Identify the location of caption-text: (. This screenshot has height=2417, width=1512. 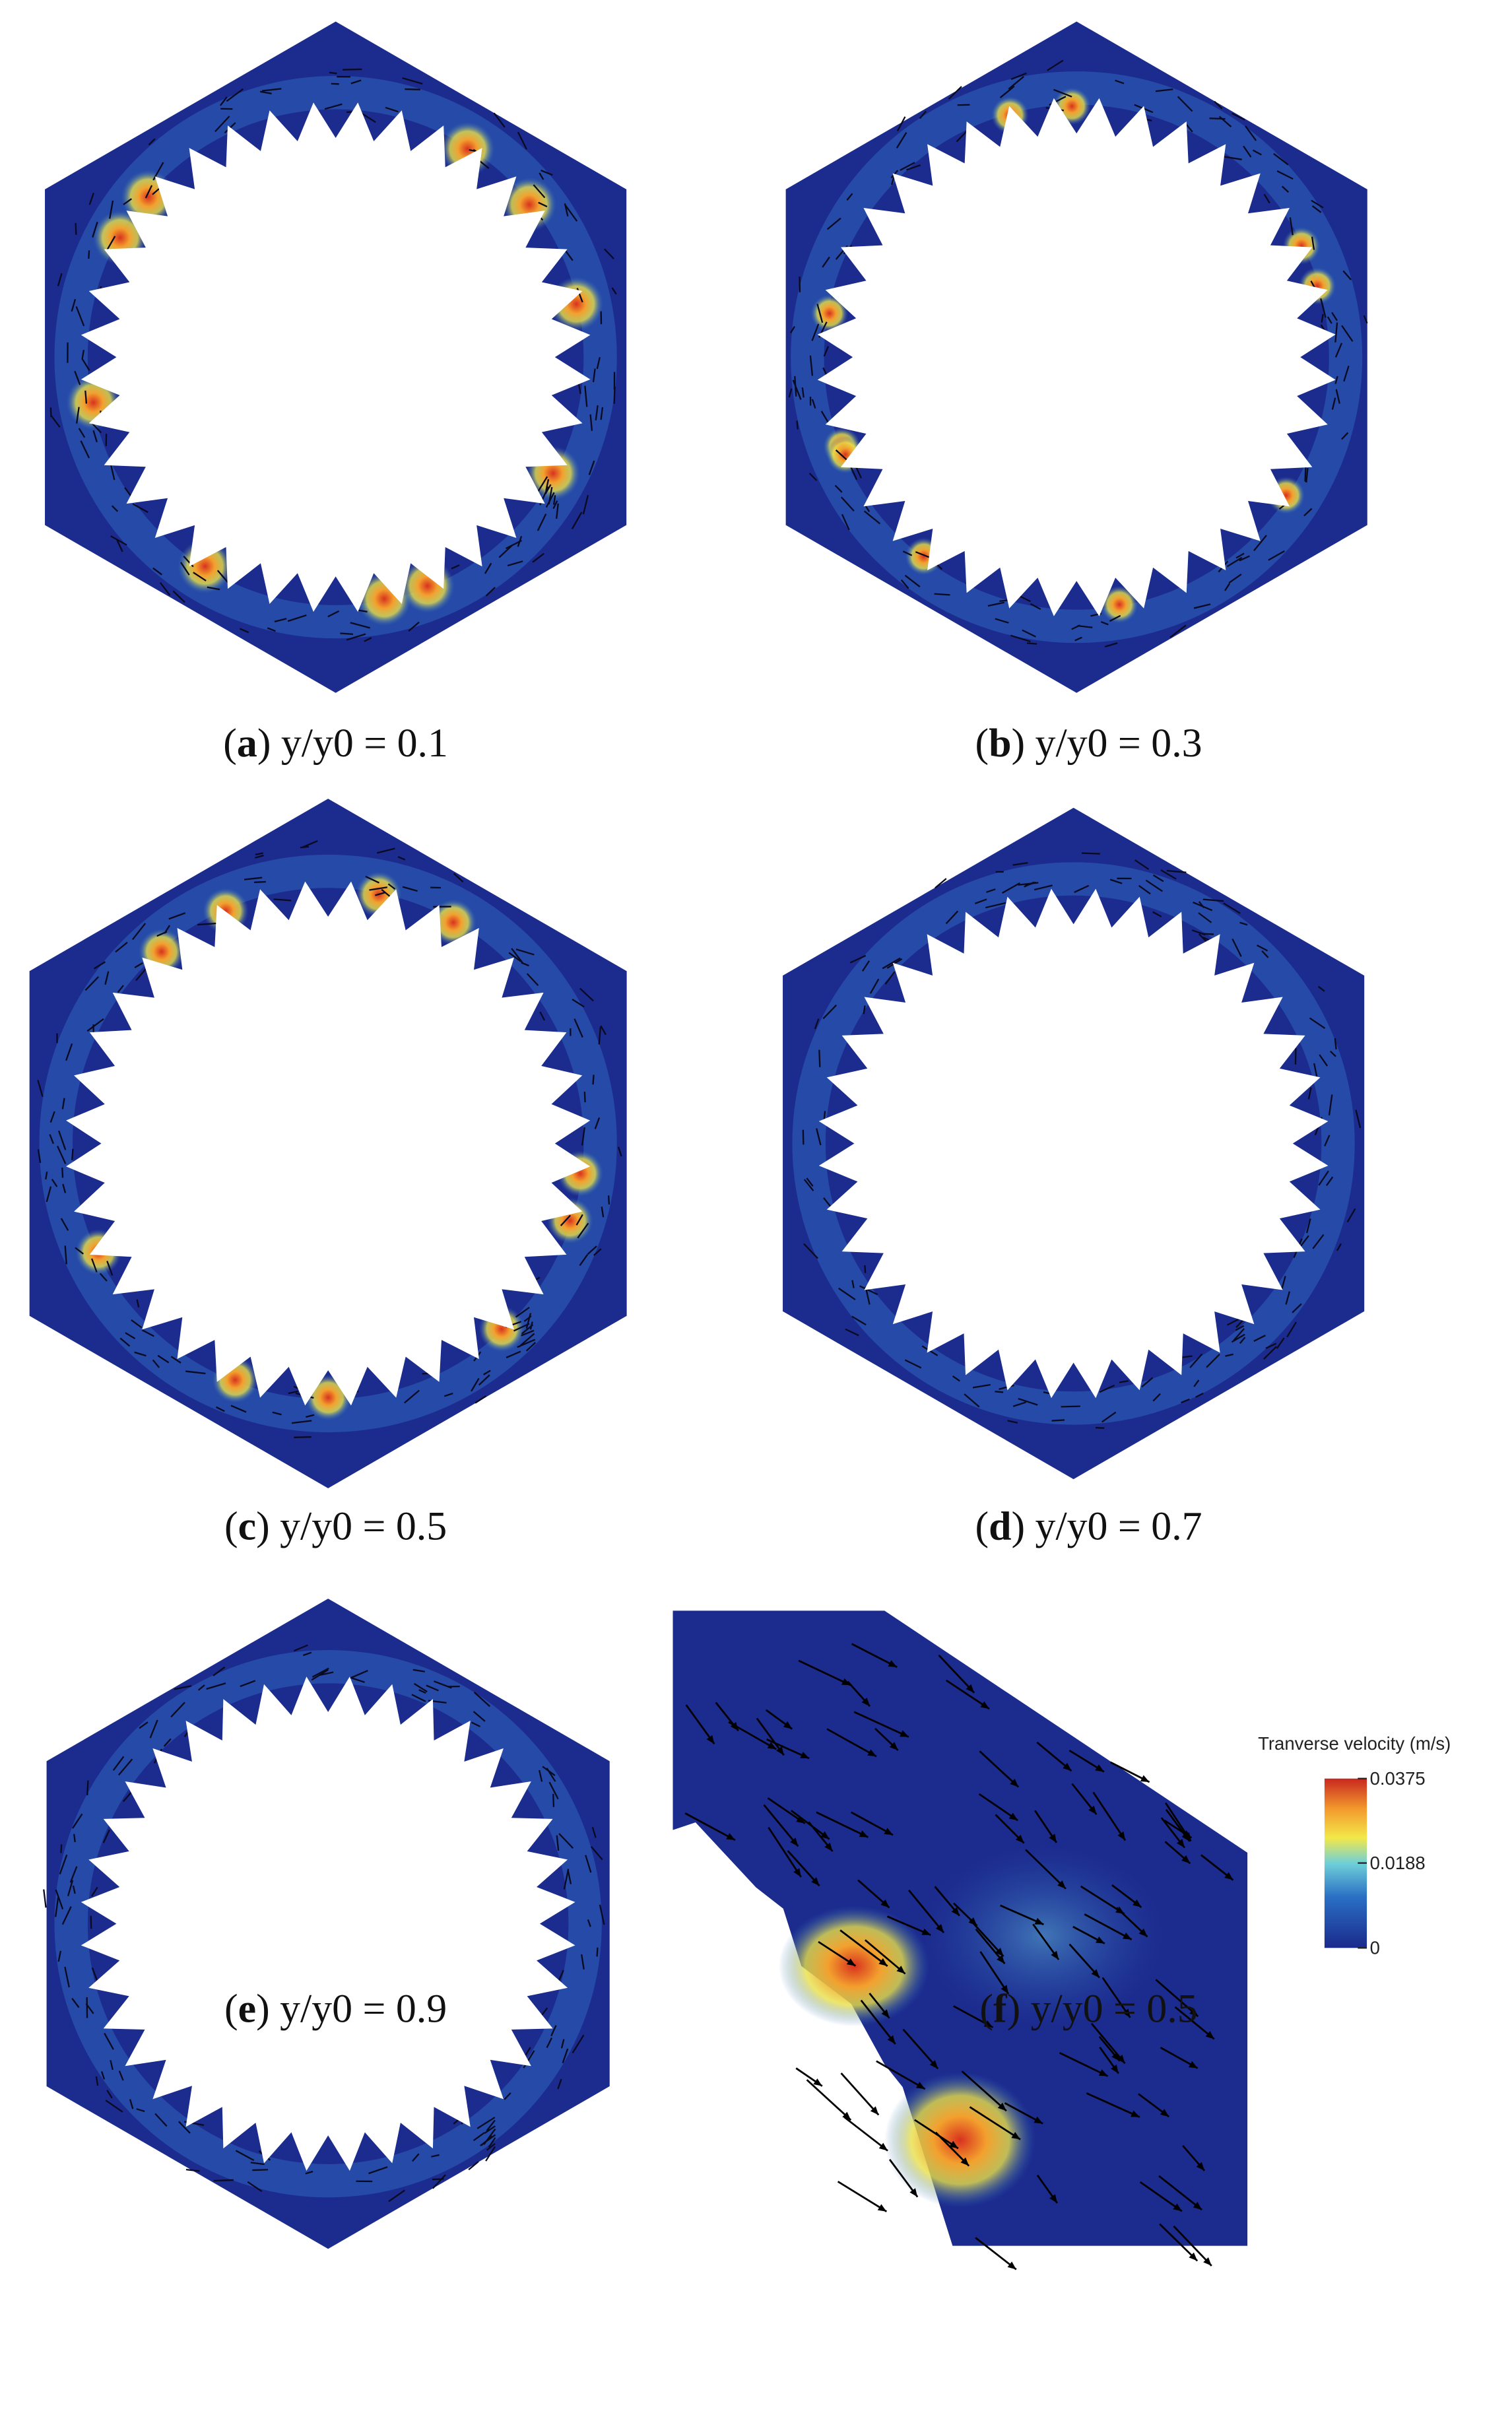
(231, 2010).